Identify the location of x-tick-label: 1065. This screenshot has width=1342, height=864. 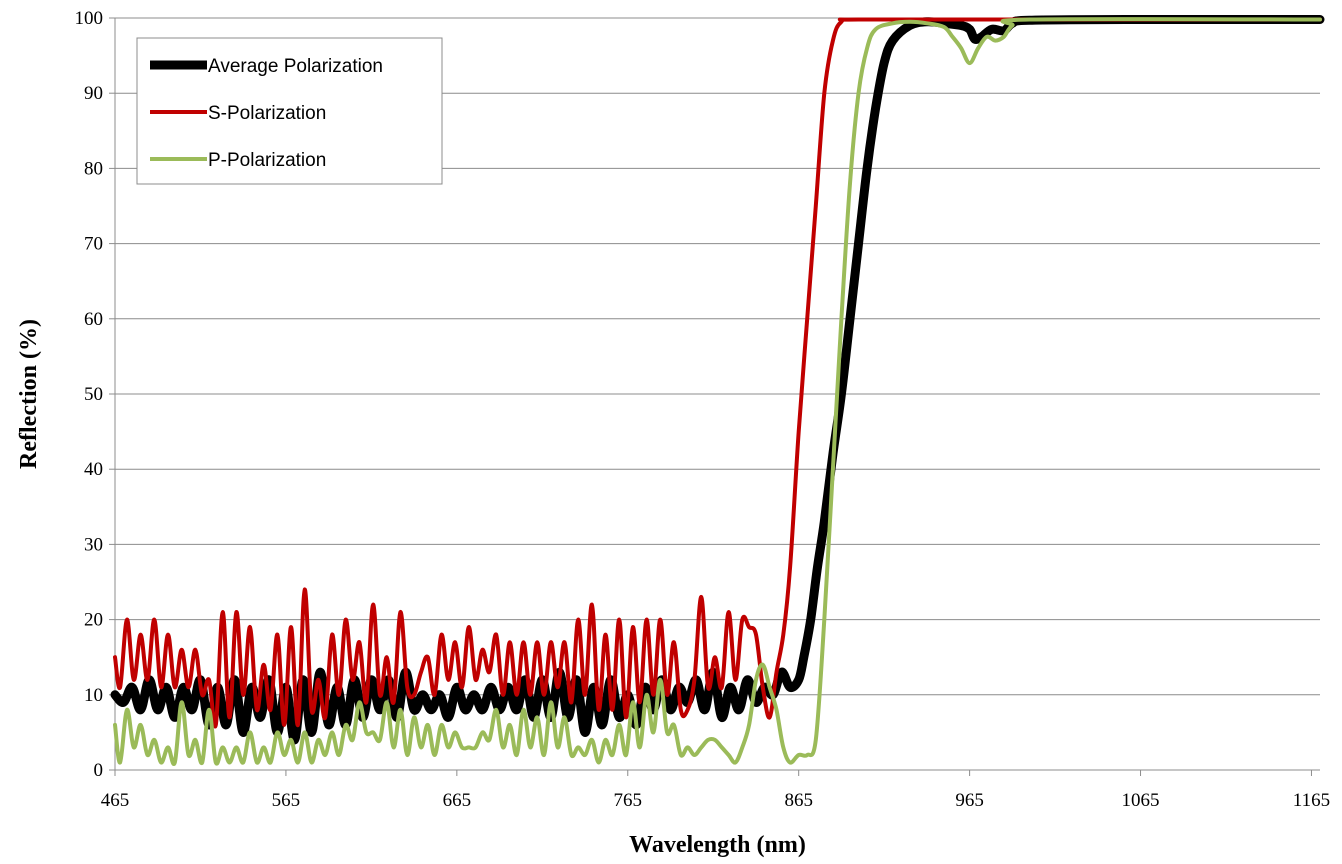
(1141, 800).